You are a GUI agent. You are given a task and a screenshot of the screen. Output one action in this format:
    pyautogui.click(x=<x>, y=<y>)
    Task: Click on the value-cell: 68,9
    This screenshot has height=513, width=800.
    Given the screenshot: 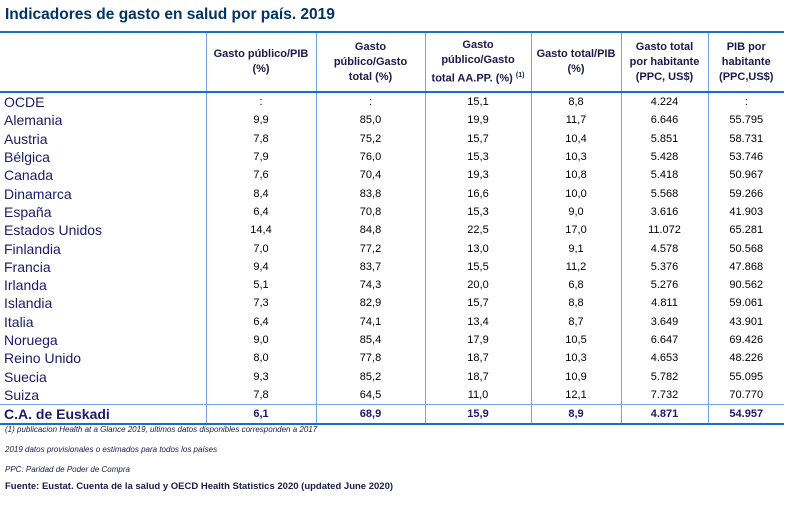 What is the action you would take?
    pyautogui.click(x=370, y=415)
    